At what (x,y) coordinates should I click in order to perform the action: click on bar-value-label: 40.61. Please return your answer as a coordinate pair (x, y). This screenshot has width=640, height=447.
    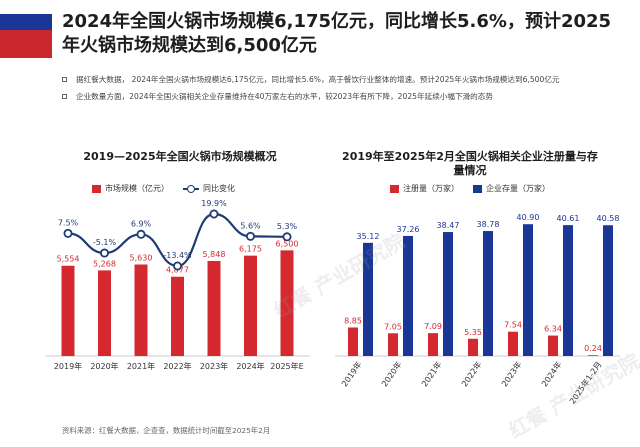
    Looking at the image, I should click on (568, 218).